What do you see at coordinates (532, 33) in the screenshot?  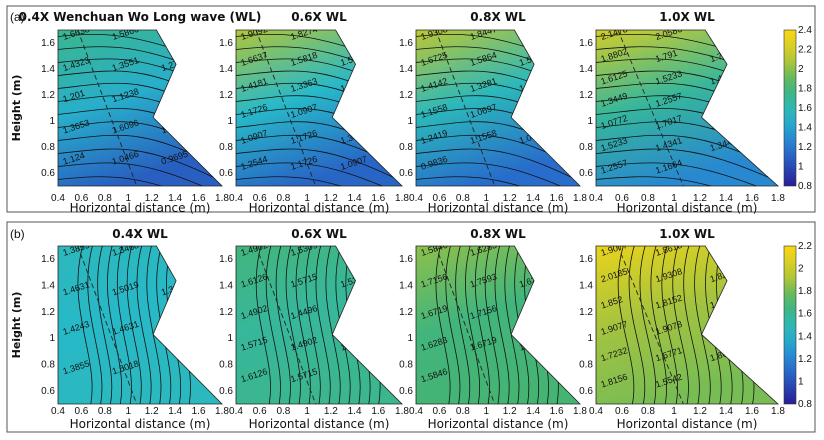 I see `contour-label: 1.7586` at bounding box center [532, 33].